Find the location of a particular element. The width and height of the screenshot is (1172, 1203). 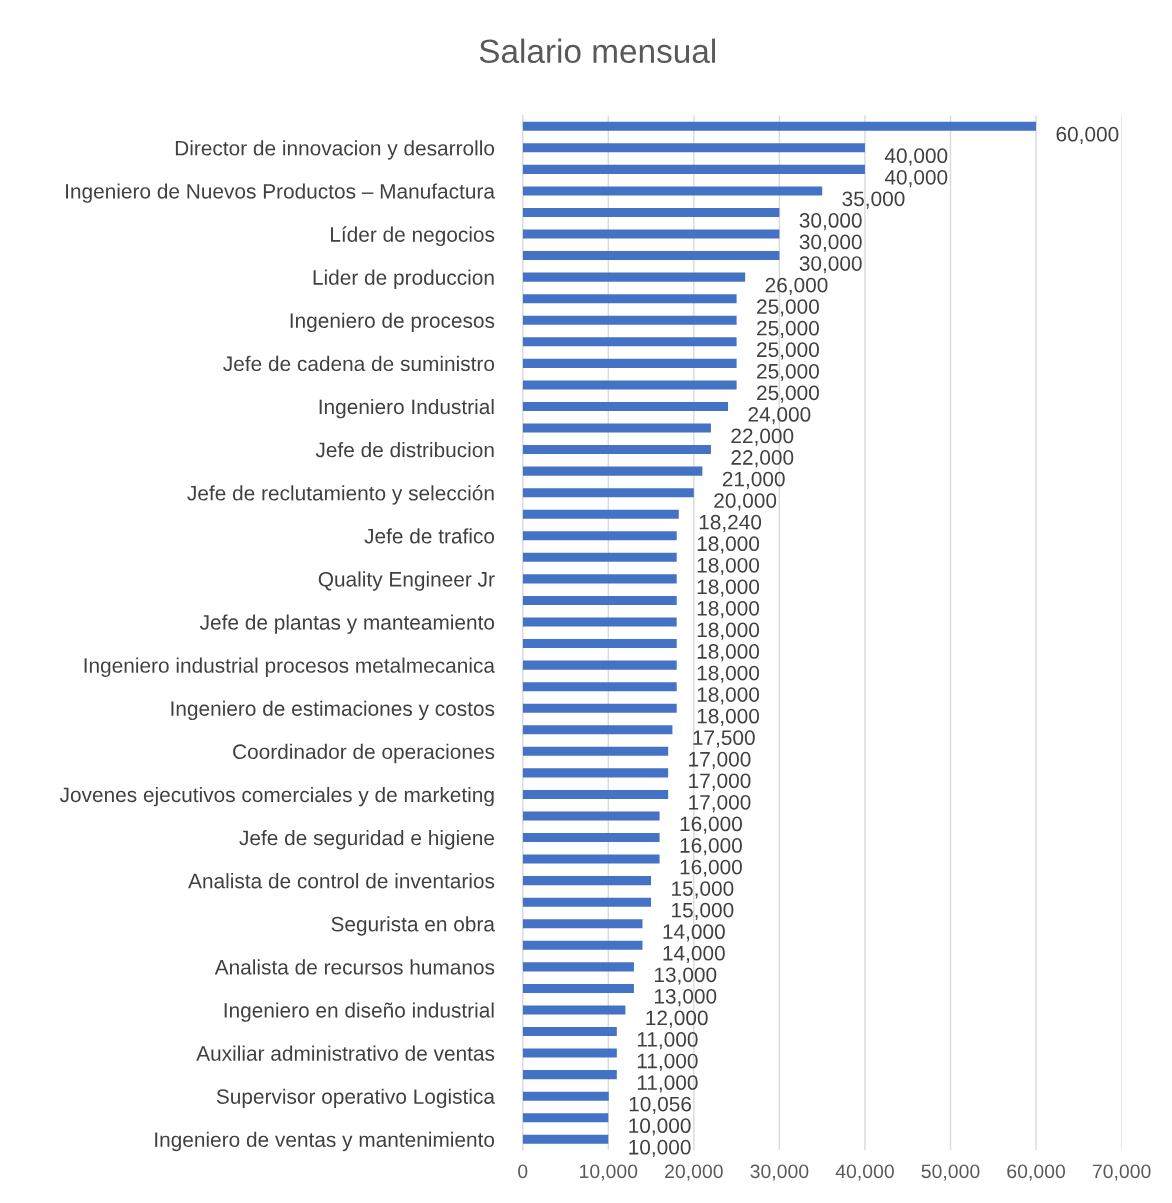

data-label: 18,240 is located at coordinates (730, 523).